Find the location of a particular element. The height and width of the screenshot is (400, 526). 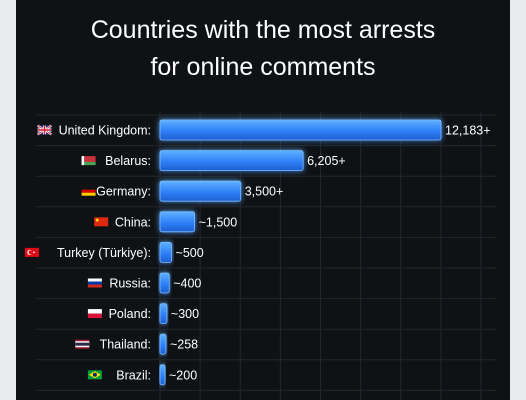

china-flag-icon is located at coordinates (101, 222).